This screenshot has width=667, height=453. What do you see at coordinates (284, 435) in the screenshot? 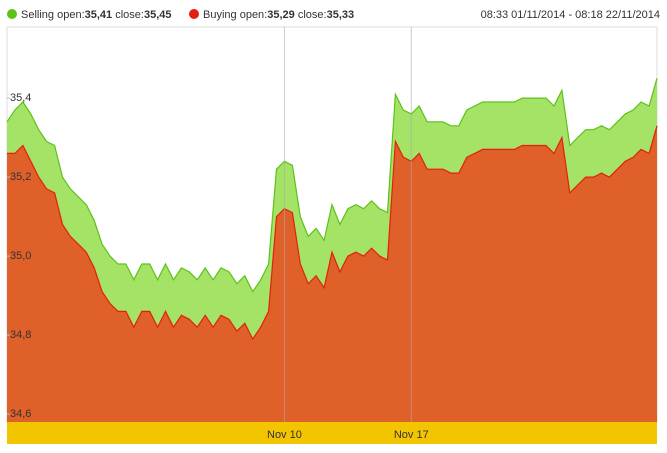
I see `x-tick-label: Nov 10` at bounding box center [284, 435].